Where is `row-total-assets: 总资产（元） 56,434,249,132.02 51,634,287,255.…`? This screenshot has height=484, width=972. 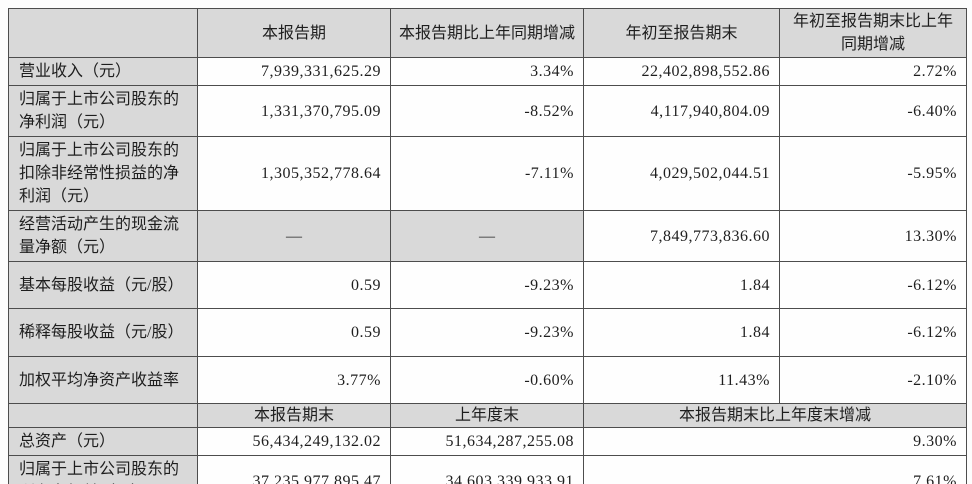 row-total-assets: 总资产（元） 56,434,249,132.02 51,634,287,255.… is located at coordinates (487, 441).